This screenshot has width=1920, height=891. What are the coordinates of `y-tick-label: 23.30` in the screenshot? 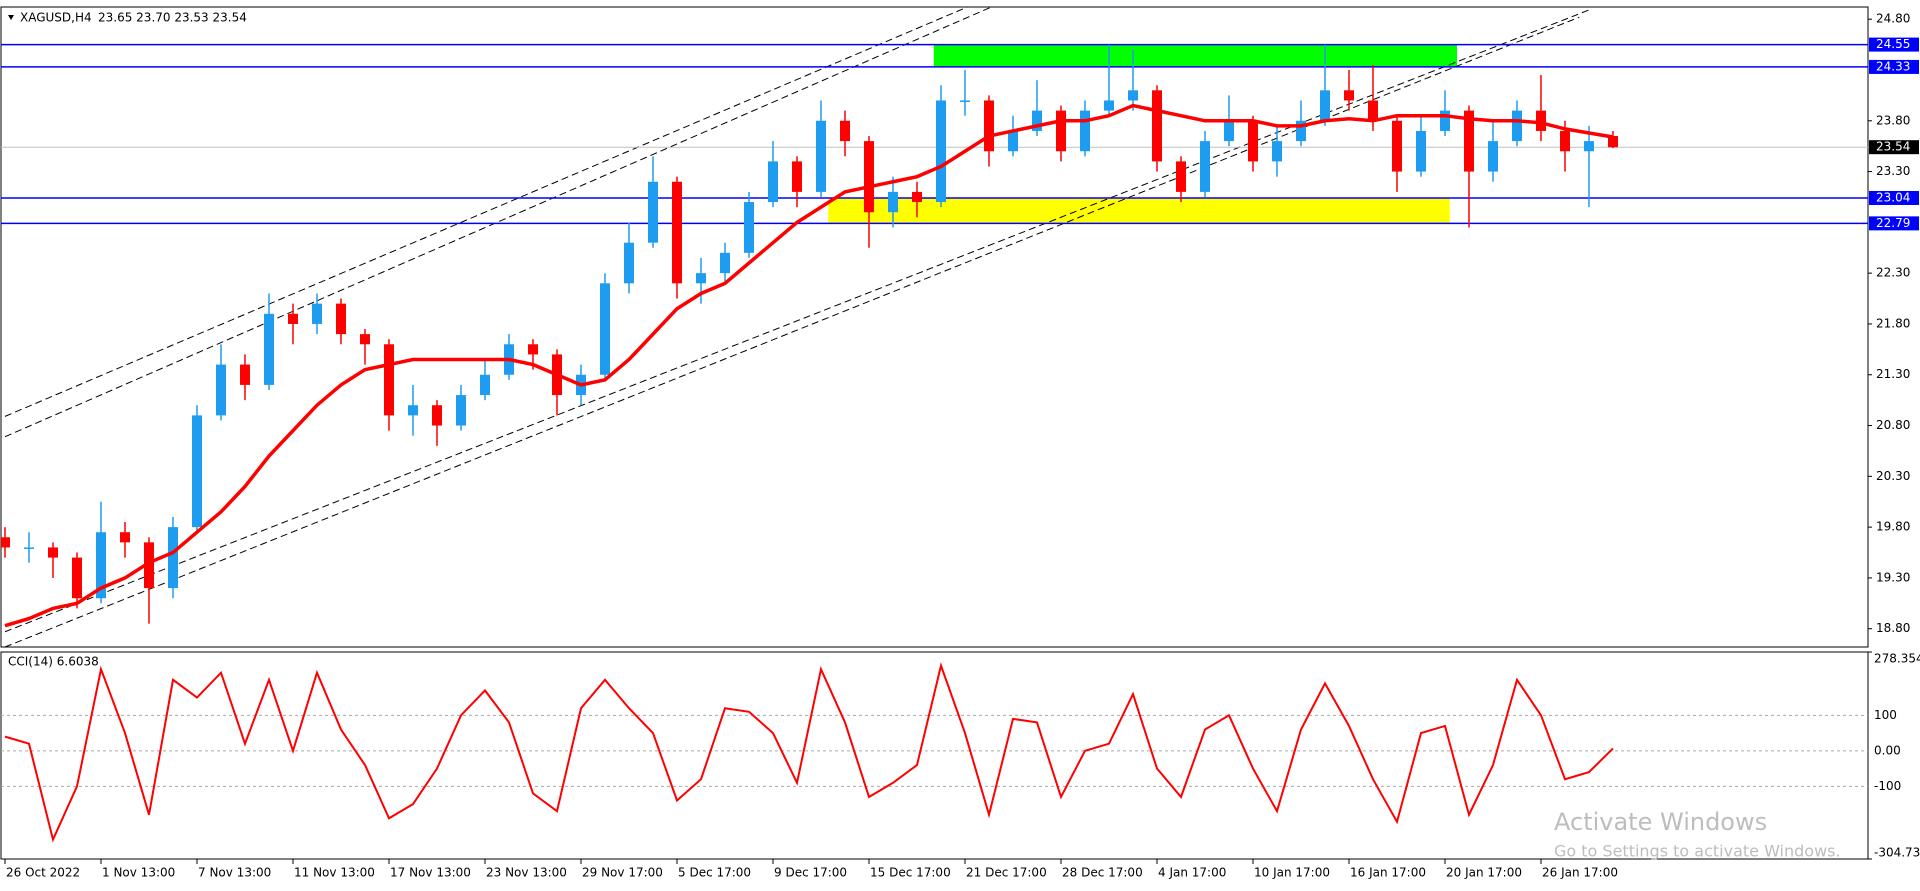 It's located at (1893, 171).